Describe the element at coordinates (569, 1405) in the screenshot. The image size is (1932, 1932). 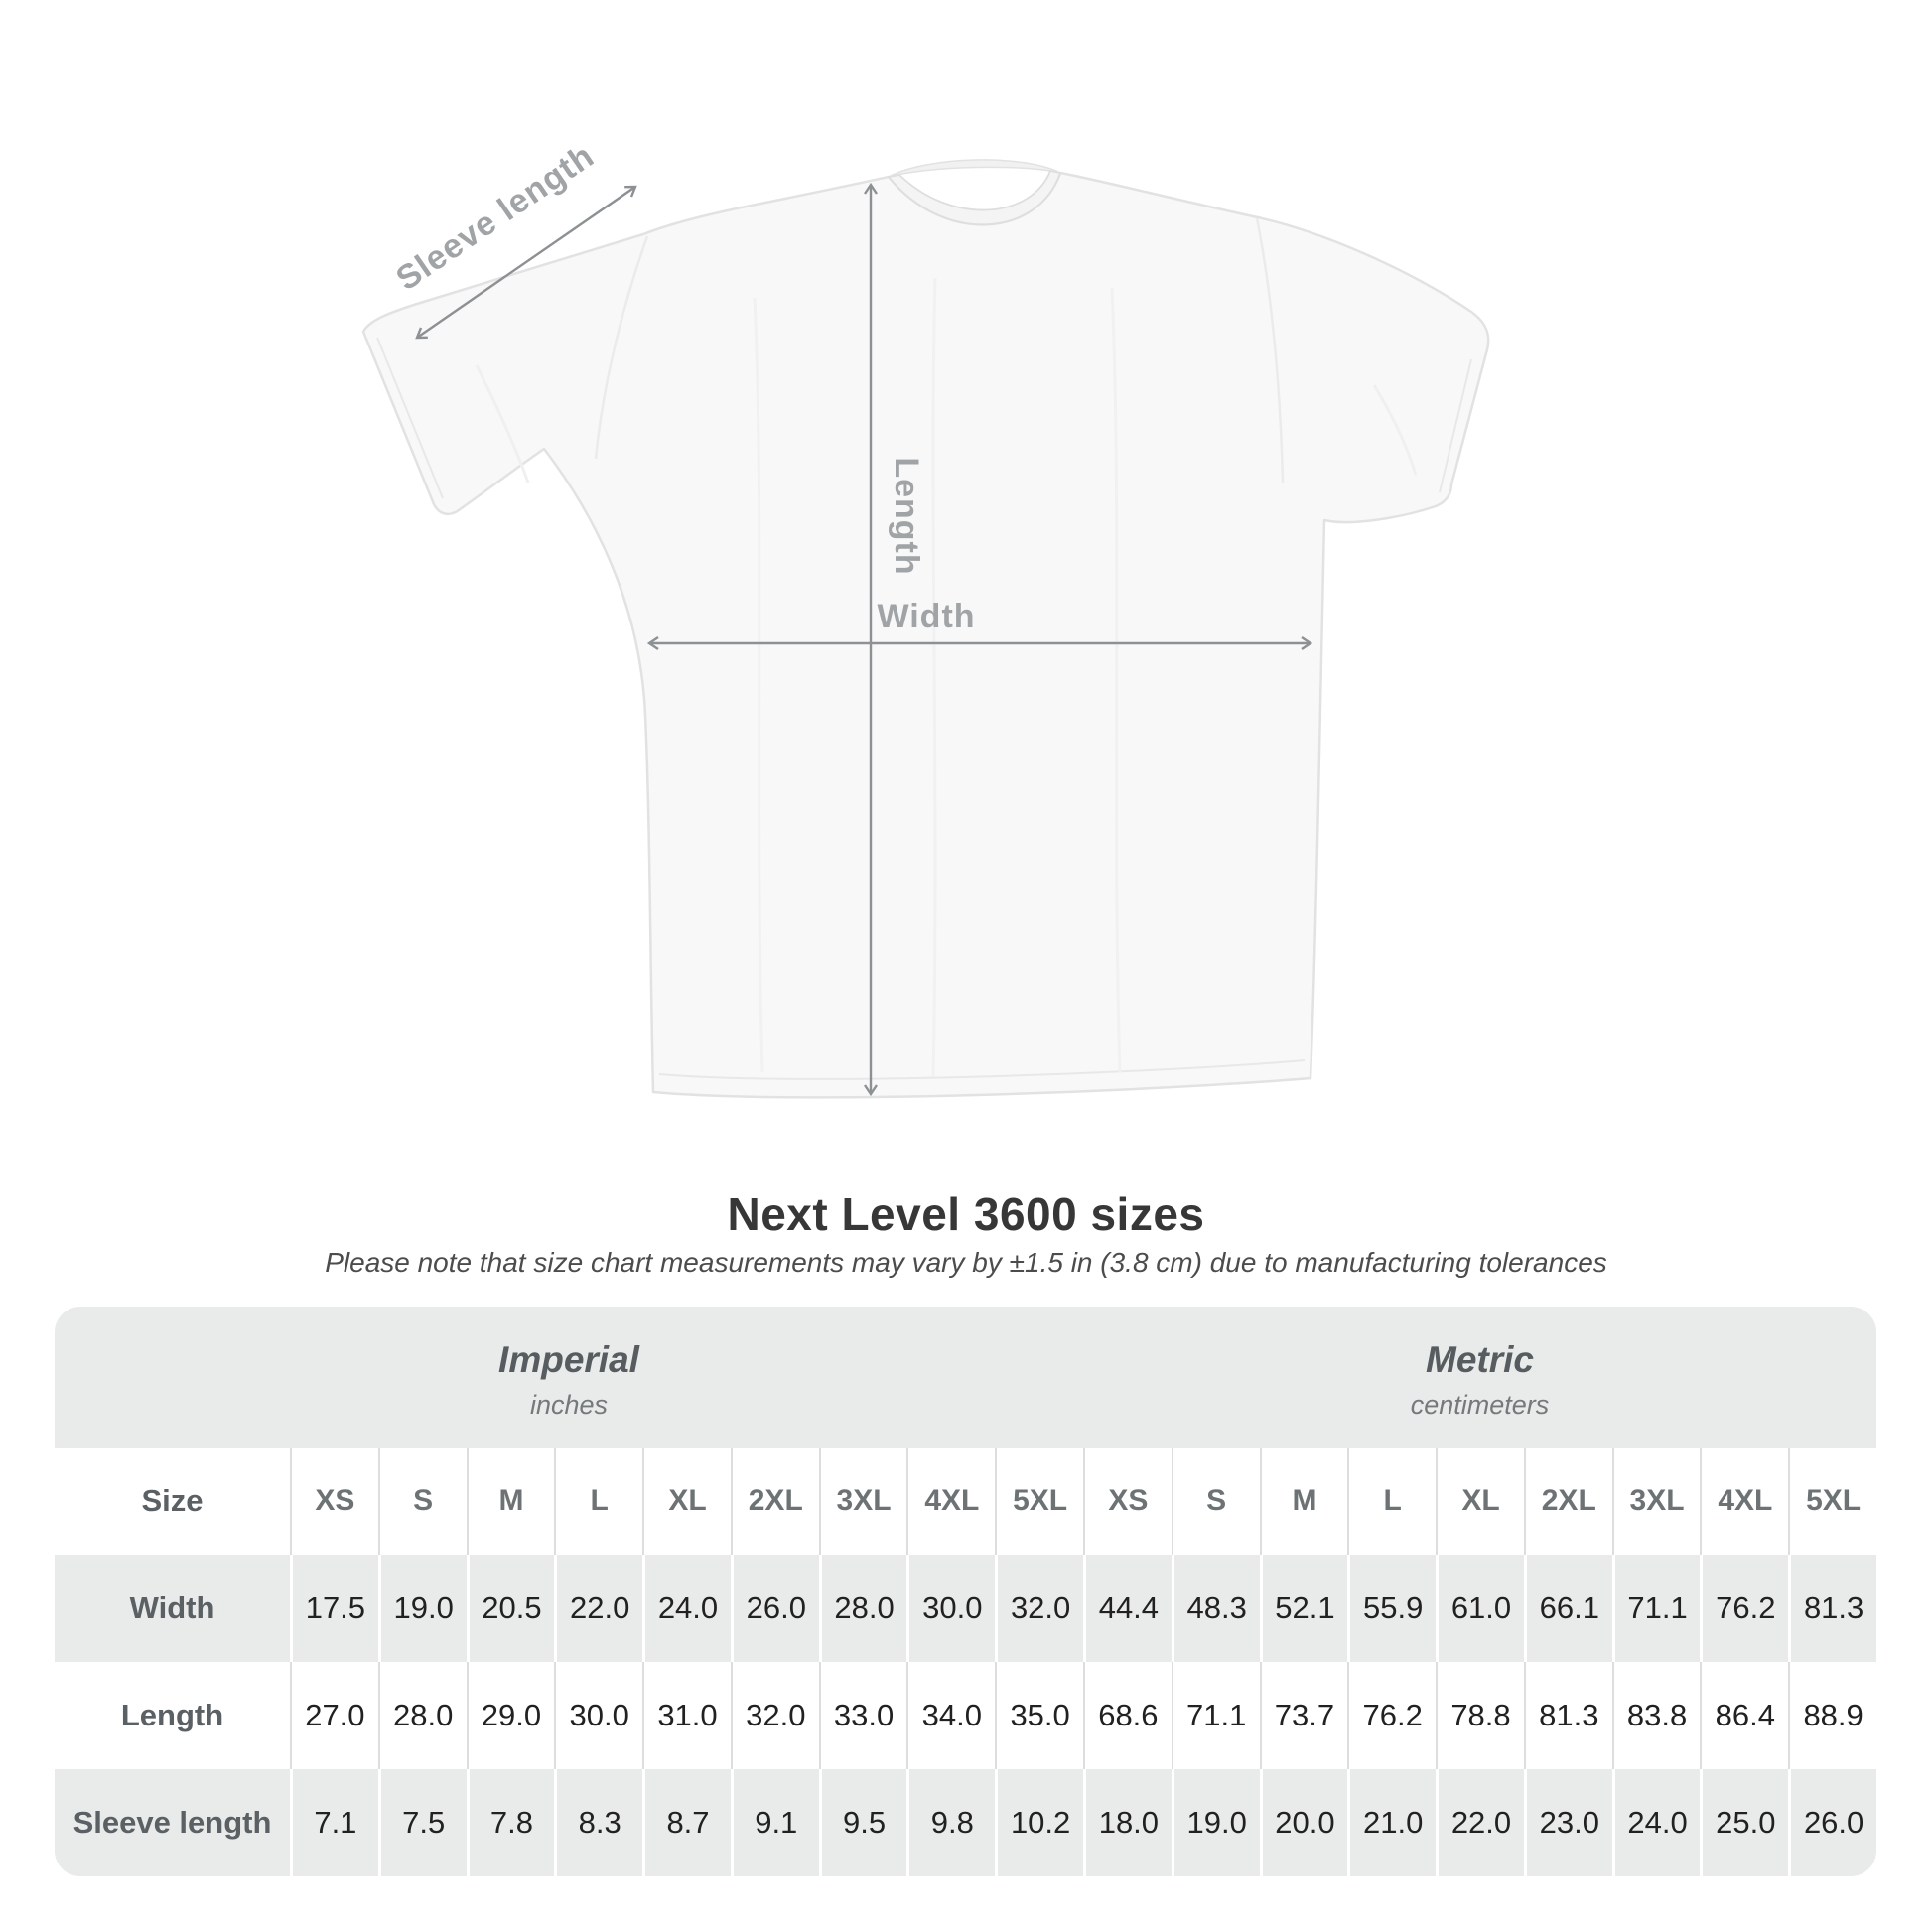
I see `imperial-unit: inches` at that location.